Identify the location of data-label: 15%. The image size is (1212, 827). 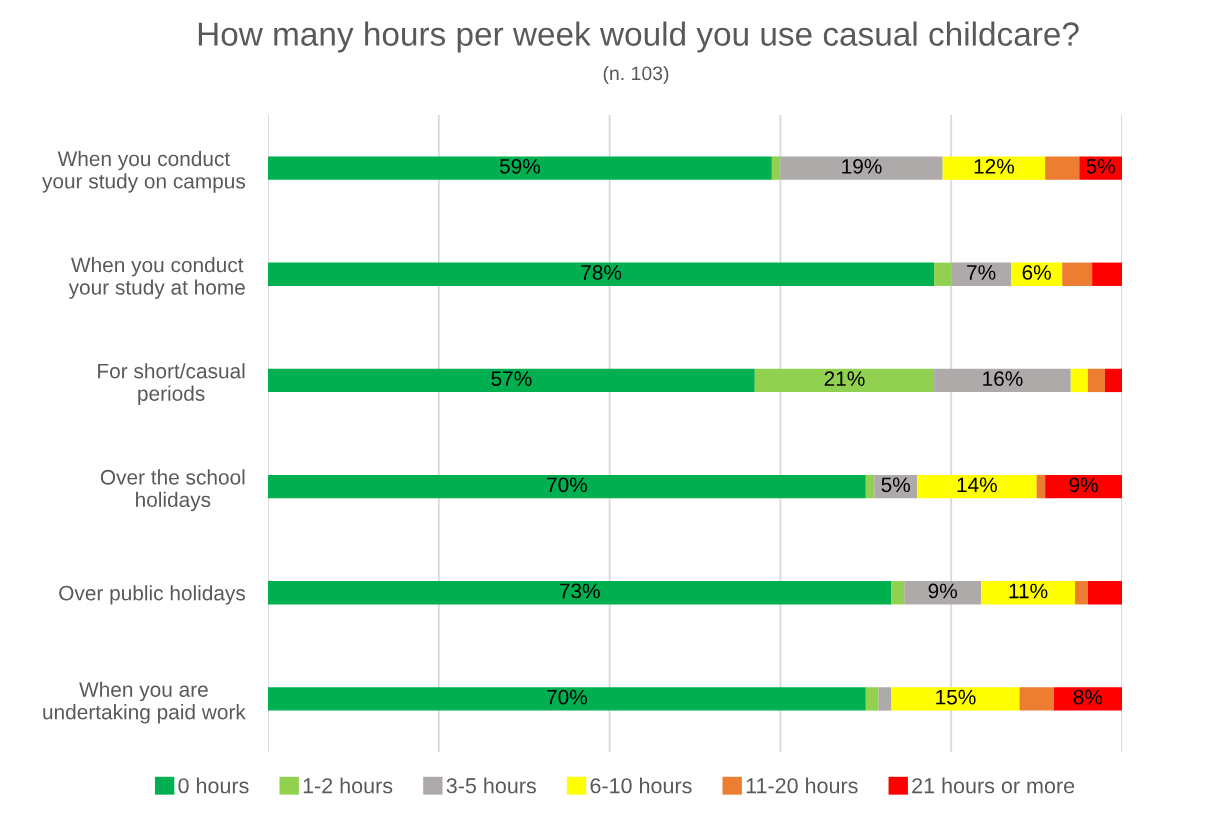
(956, 697).